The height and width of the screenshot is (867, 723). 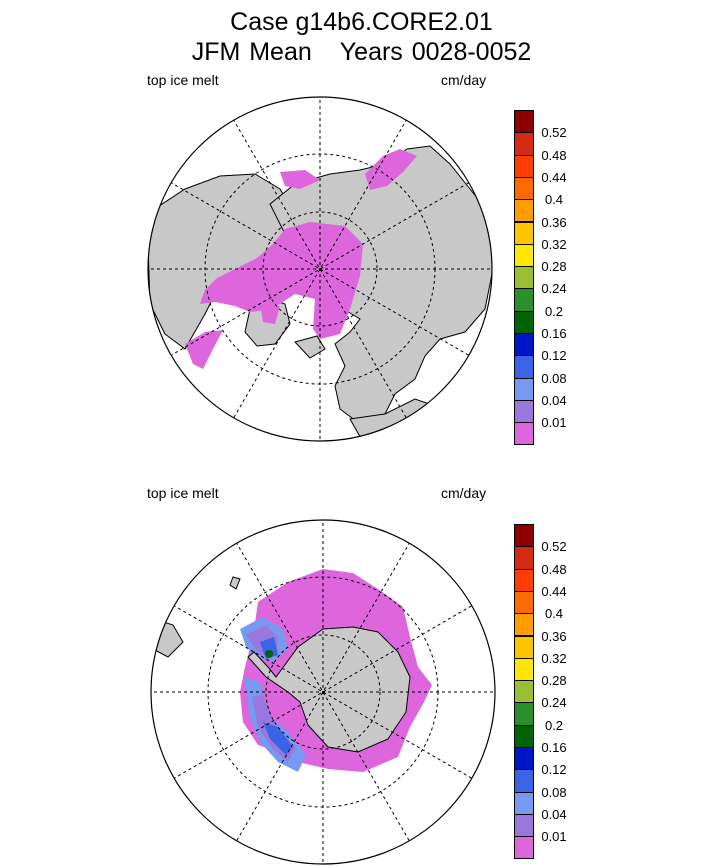 I want to click on north-units-label: cm/day, so click(x=464, y=80).